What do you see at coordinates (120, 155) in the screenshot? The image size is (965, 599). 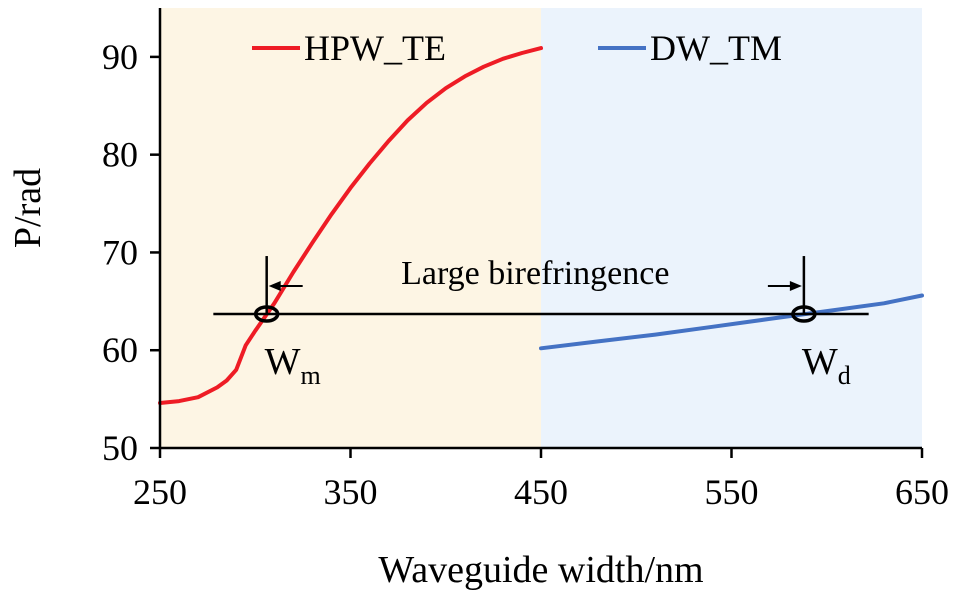 I see `y-tick-label-80: 80` at bounding box center [120, 155].